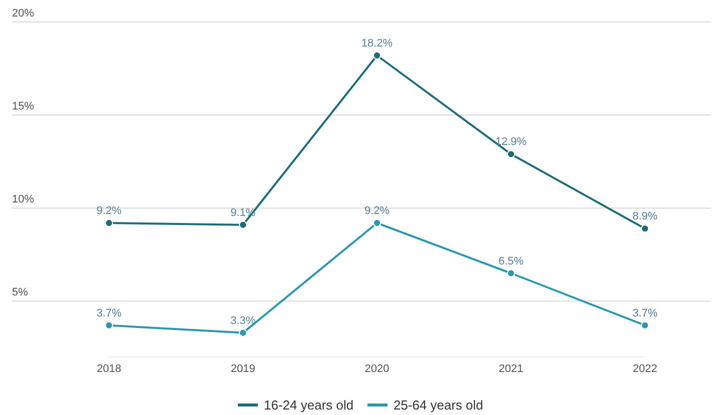 This screenshot has height=415, width=721. Describe the element at coordinates (511, 369) in the screenshot. I see `x-tick-label: 2021` at that location.